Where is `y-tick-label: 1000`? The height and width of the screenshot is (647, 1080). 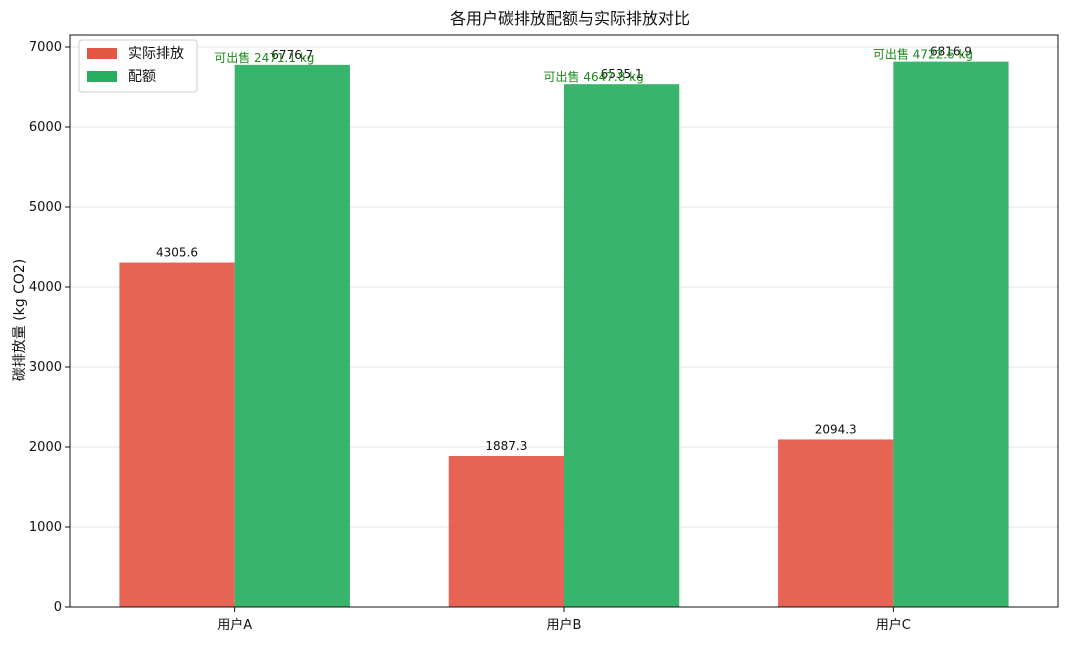 y-tick-label: 1000 is located at coordinates (45, 527).